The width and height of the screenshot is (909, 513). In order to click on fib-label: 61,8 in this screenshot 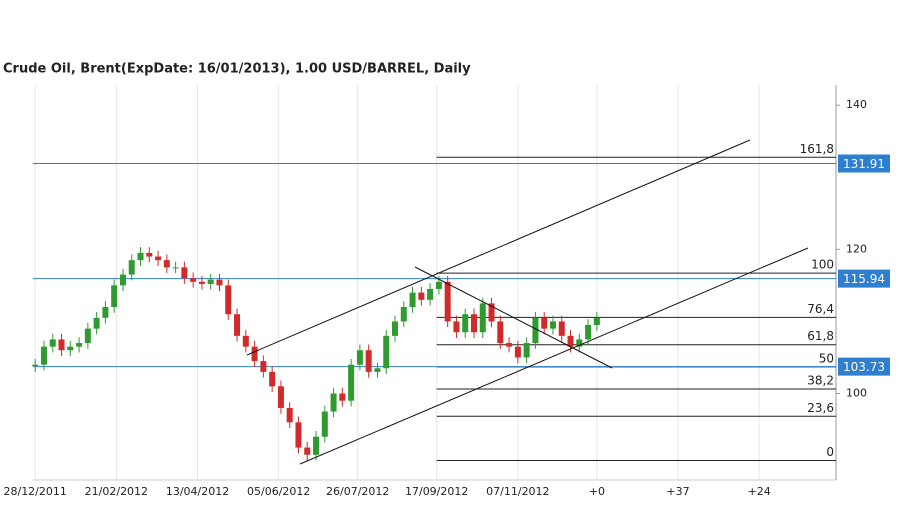, I will do `click(820, 336)`.